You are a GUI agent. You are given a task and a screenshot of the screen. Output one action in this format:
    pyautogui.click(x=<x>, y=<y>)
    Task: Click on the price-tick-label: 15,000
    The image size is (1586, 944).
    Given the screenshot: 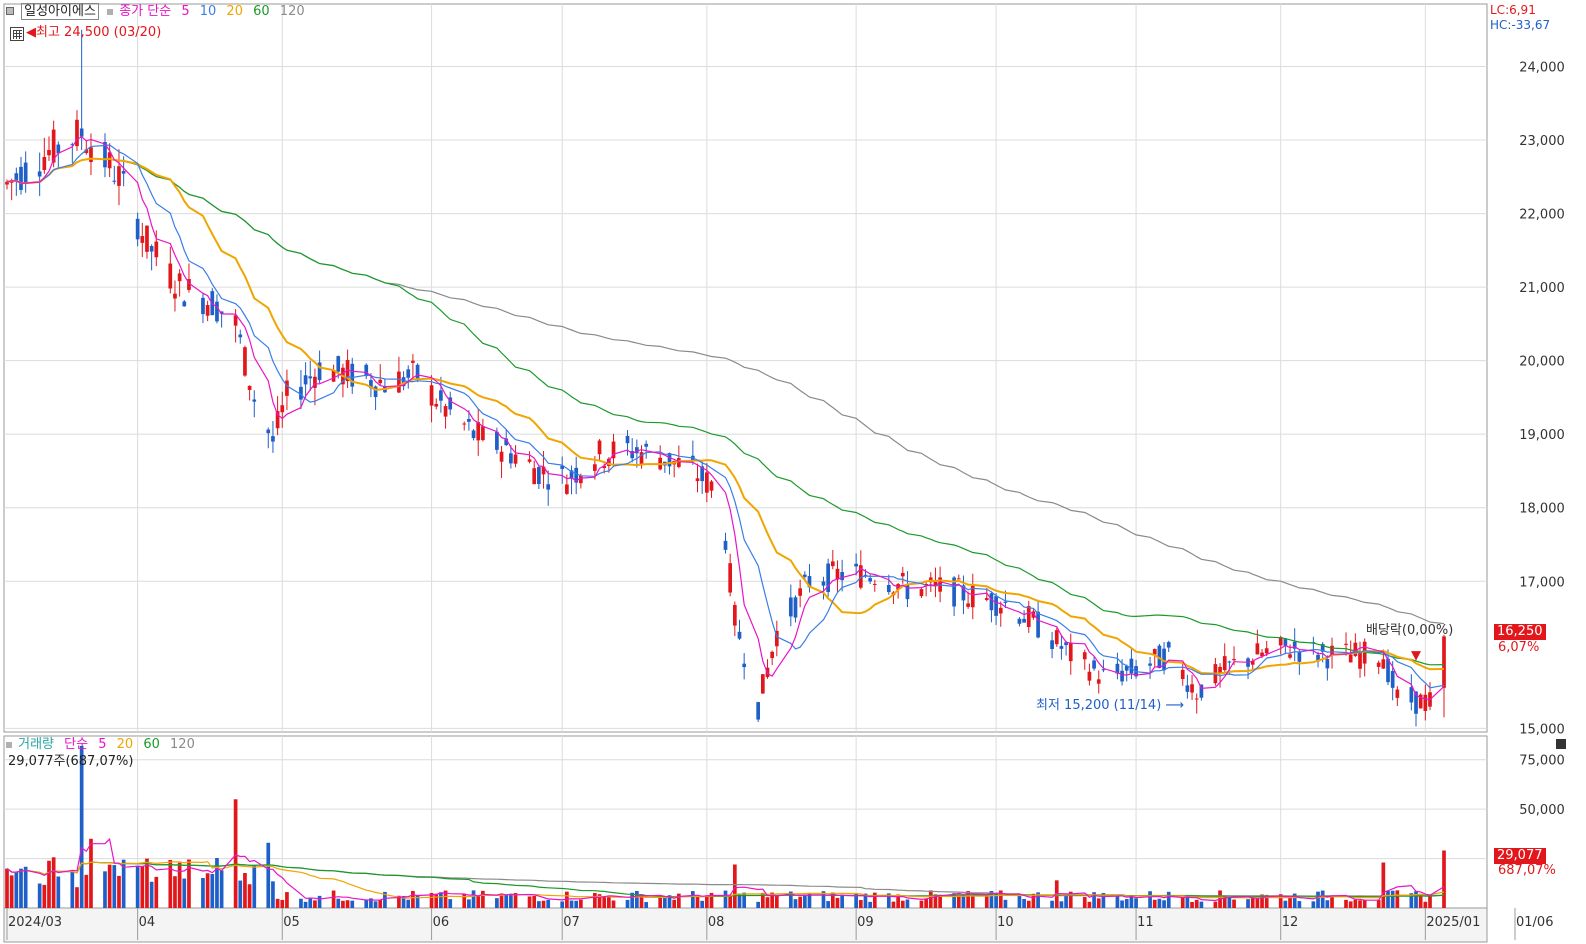 What is the action you would take?
    pyautogui.click(x=1542, y=729)
    